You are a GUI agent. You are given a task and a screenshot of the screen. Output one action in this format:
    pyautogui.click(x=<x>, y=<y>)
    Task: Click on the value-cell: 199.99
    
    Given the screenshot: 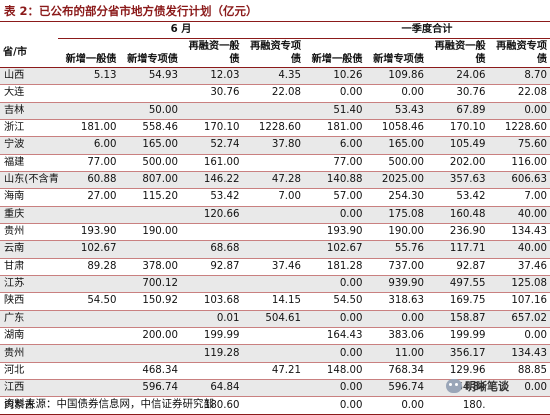 What is the action you would take?
    pyautogui.click(x=212, y=336)
    